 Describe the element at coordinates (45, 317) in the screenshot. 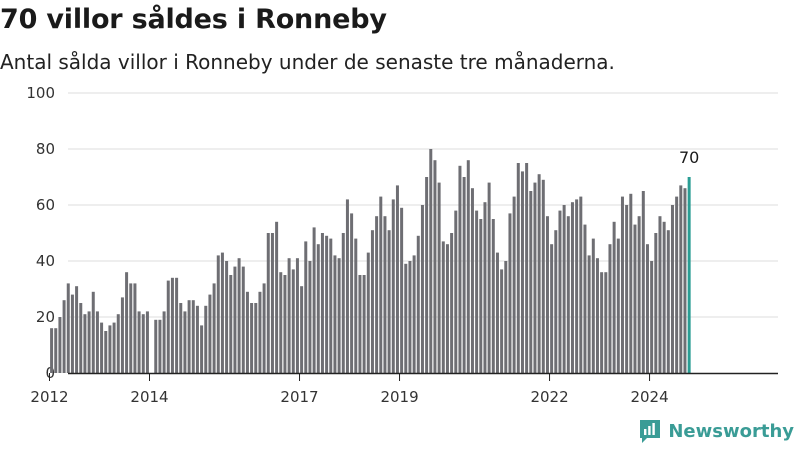

I see `y-tick-label: 20` at that location.